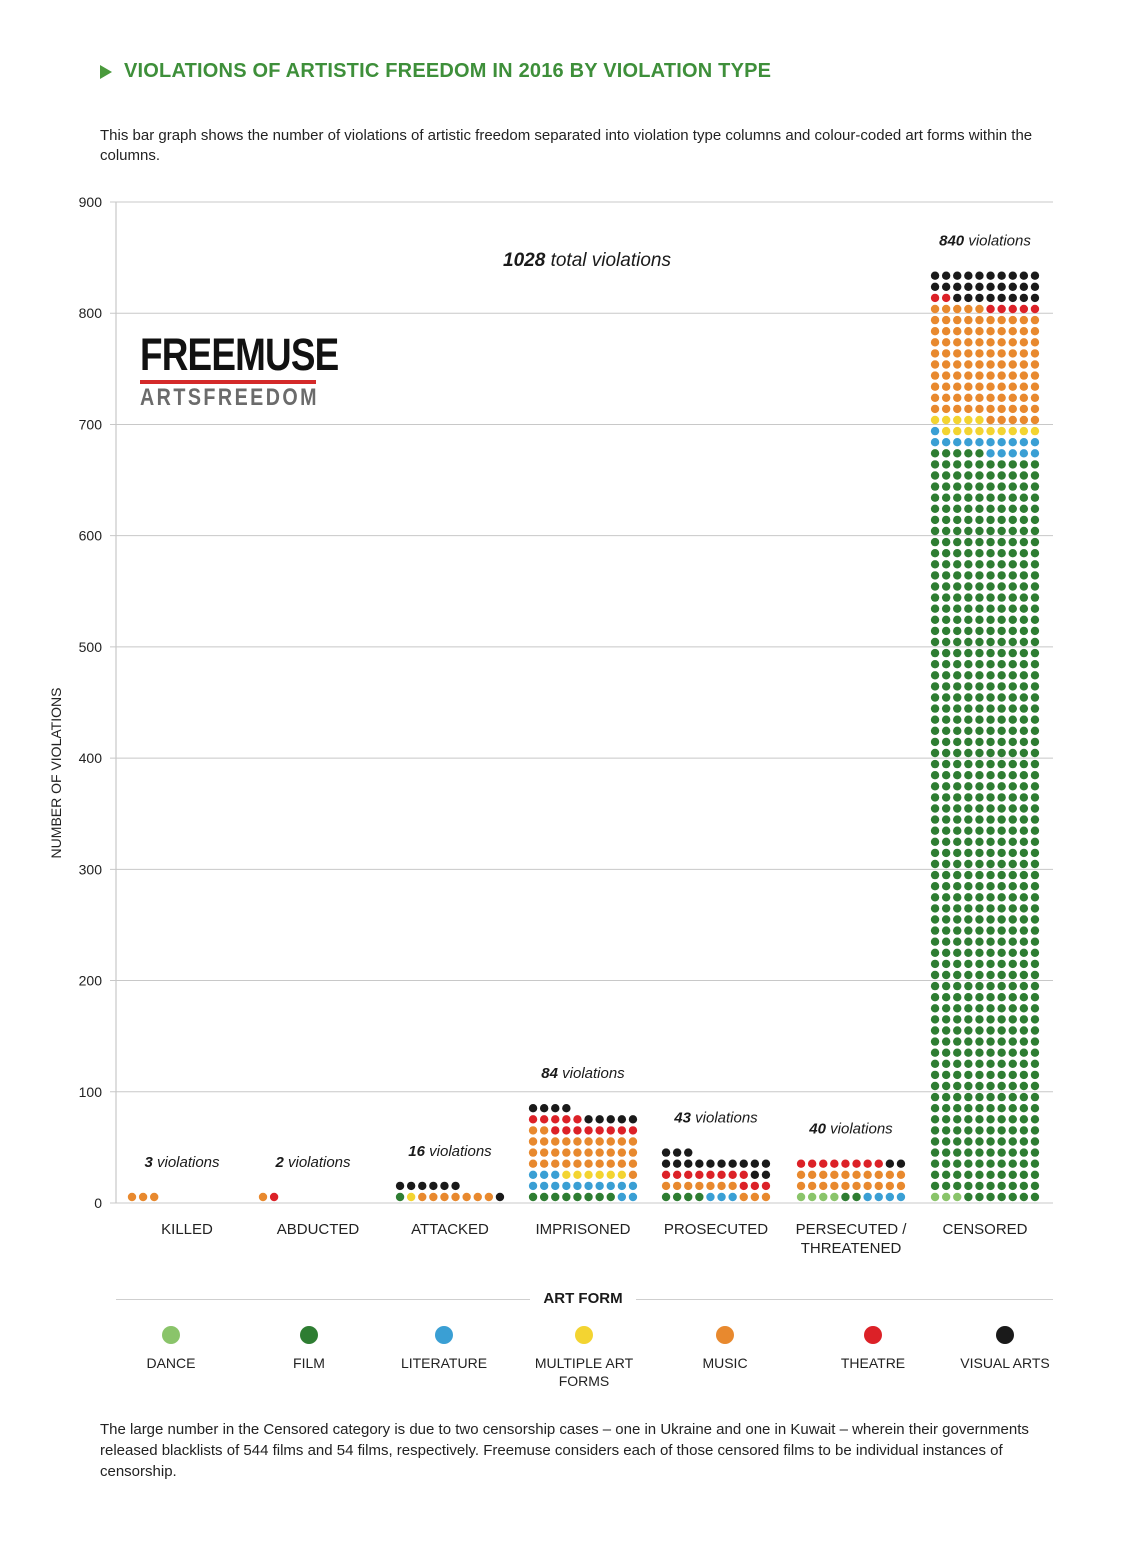 This screenshot has width=1122, height=1547. What do you see at coordinates (91, 313) in the screenshot?
I see `y-tick-label: 800` at bounding box center [91, 313].